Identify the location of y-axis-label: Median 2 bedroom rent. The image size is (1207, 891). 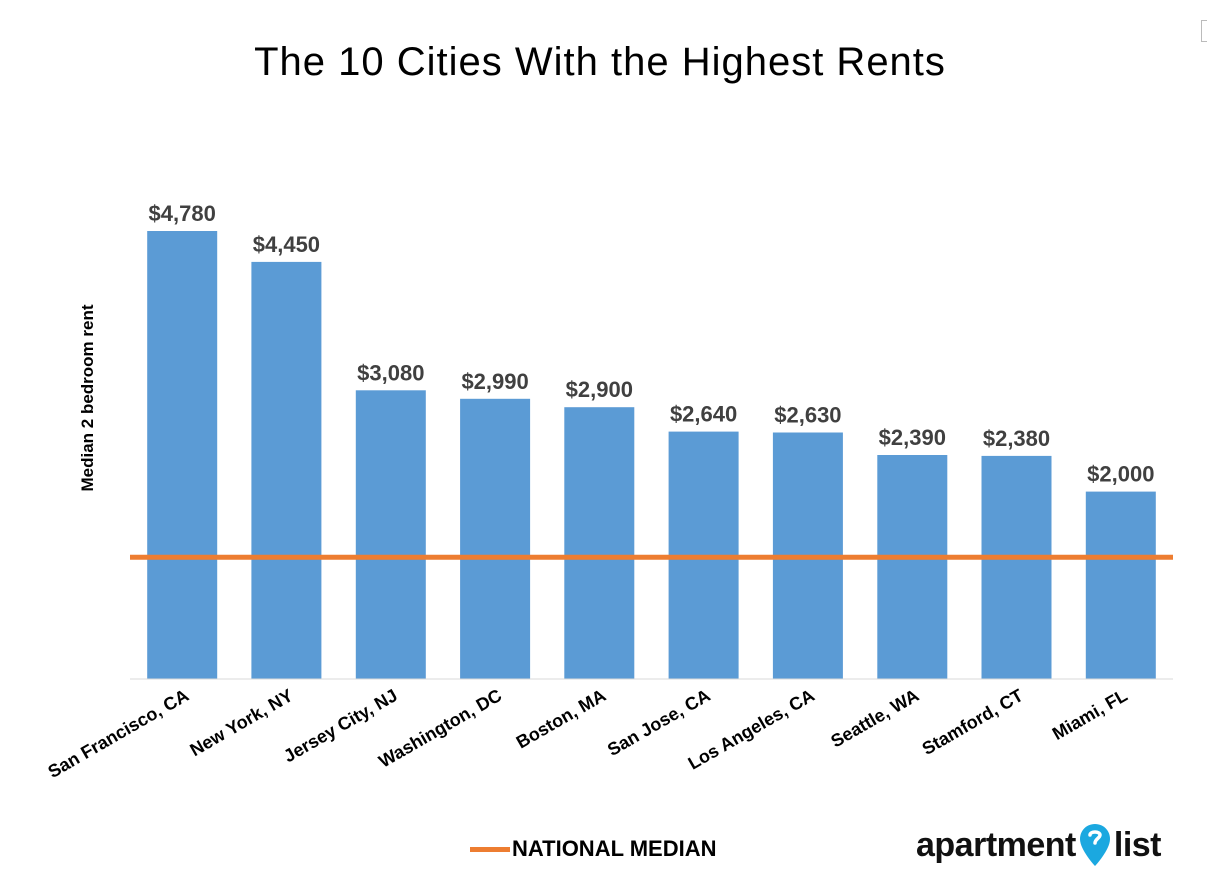
(87, 397).